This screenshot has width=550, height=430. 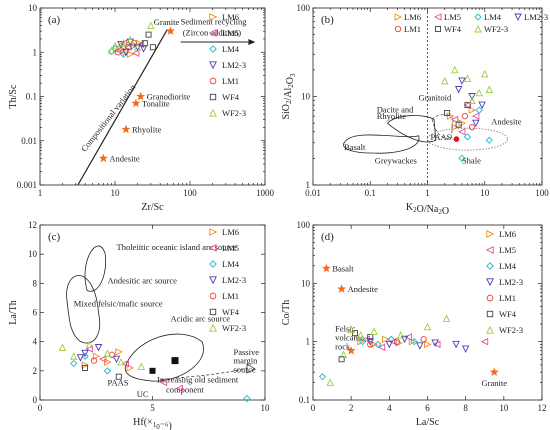 I want to click on x-tick-label: 0.1, so click(x=370, y=193).